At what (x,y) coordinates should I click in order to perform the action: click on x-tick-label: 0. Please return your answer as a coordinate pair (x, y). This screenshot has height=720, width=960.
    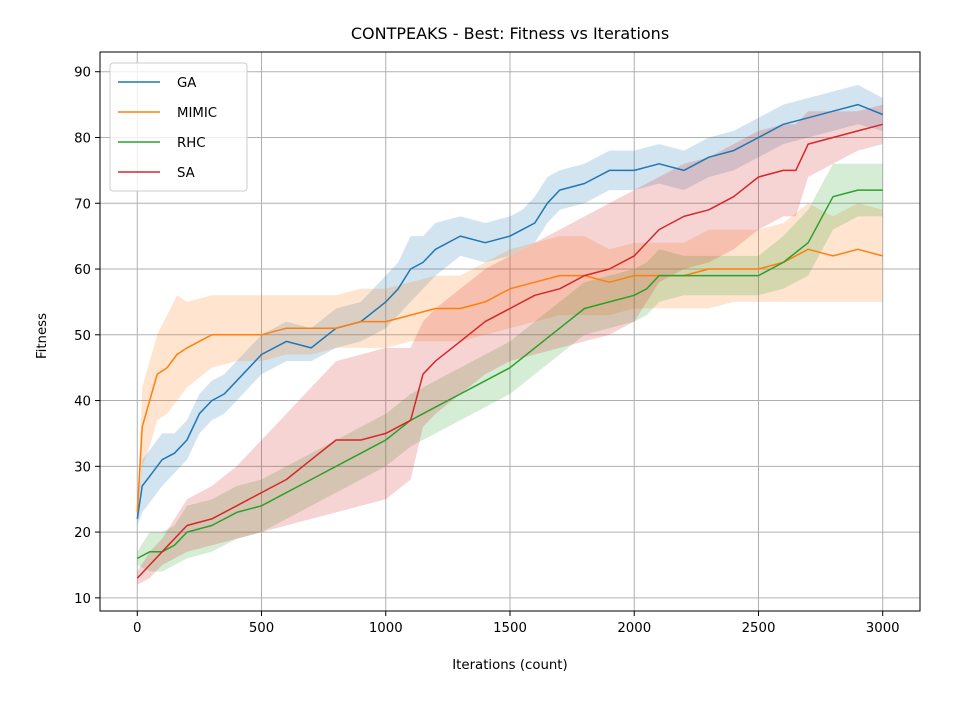
    Looking at the image, I should click on (137, 628).